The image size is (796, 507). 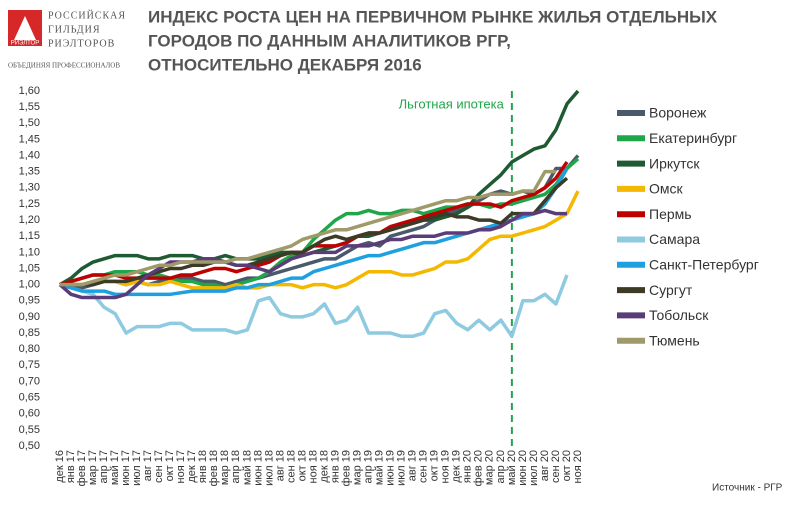 What do you see at coordinates (324, 466) in the screenshot?
I see `x-tick-label: дек 18` at bounding box center [324, 466].